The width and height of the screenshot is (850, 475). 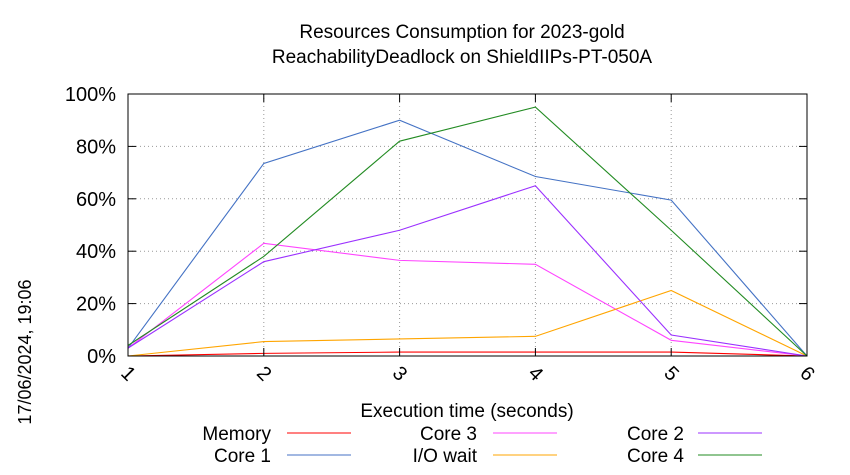 I want to click on legend-label-core-2: Core 2, so click(x=655, y=434).